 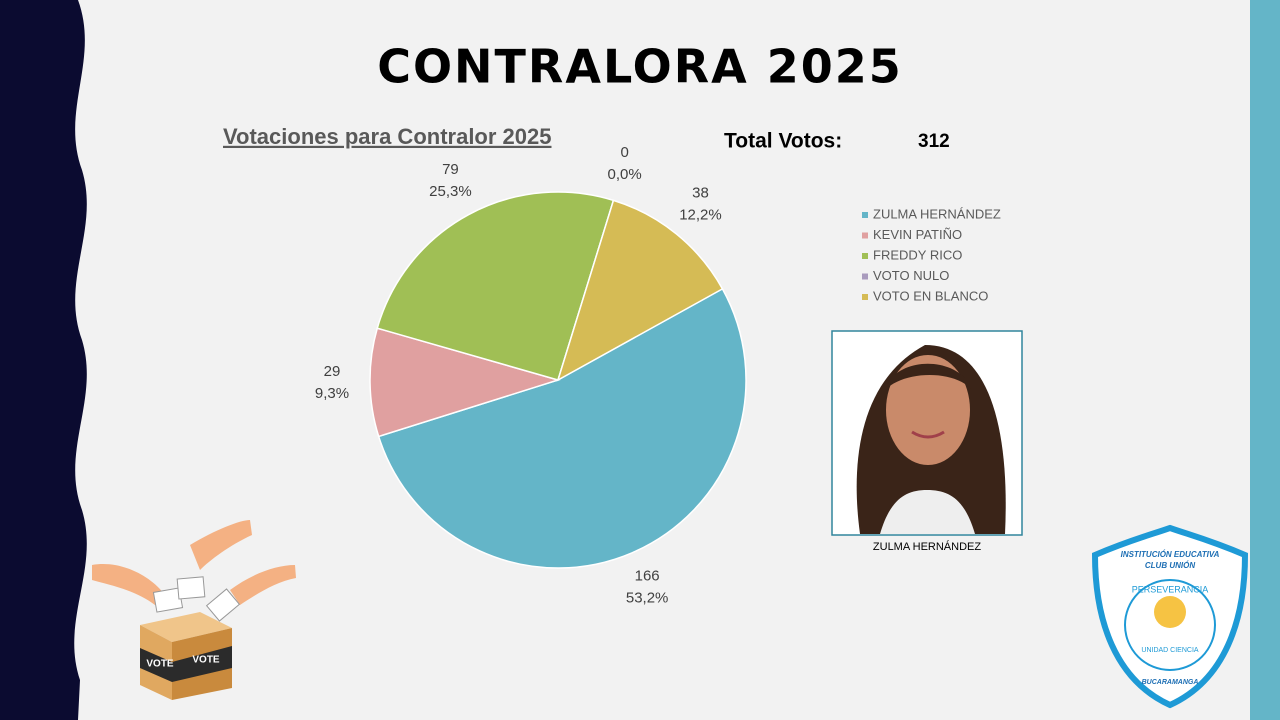 What do you see at coordinates (194, 610) in the screenshot?
I see `ballot-illustration: VOTE VOTE` at bounding box center [194, 610].